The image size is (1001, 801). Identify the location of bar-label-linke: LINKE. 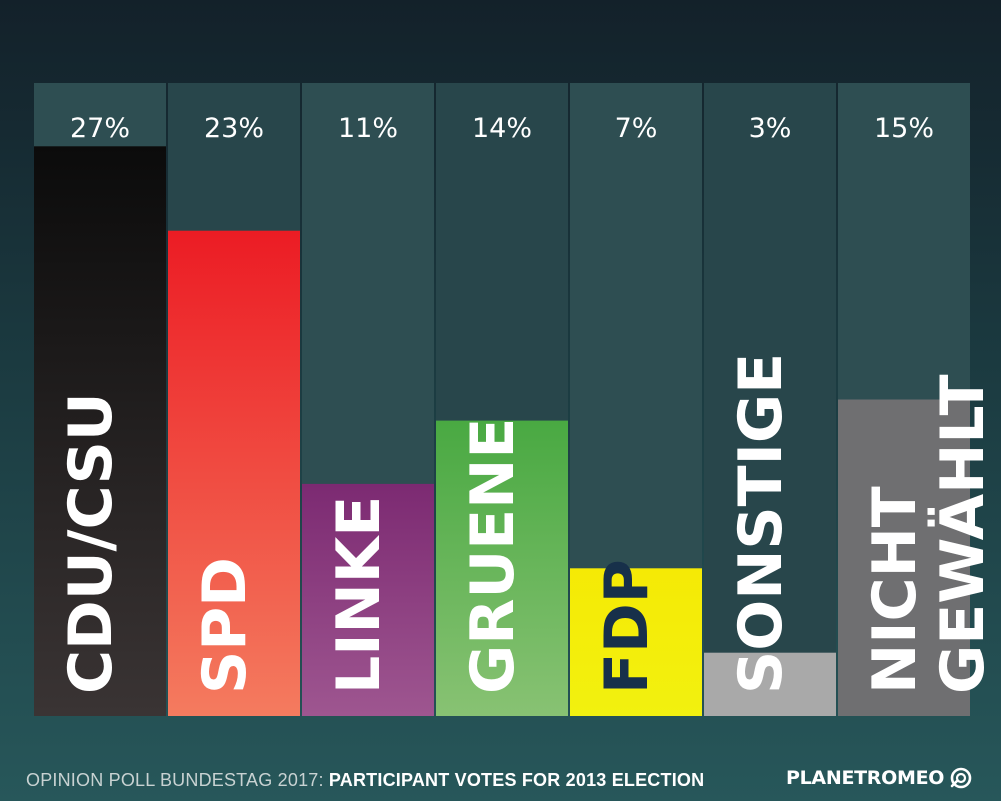
(359, 595).